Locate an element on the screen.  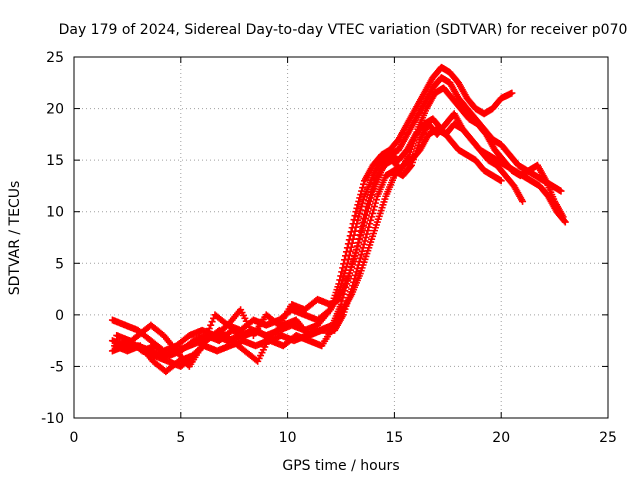
y-tick-label: 25 is located at coordinates (55, 58).